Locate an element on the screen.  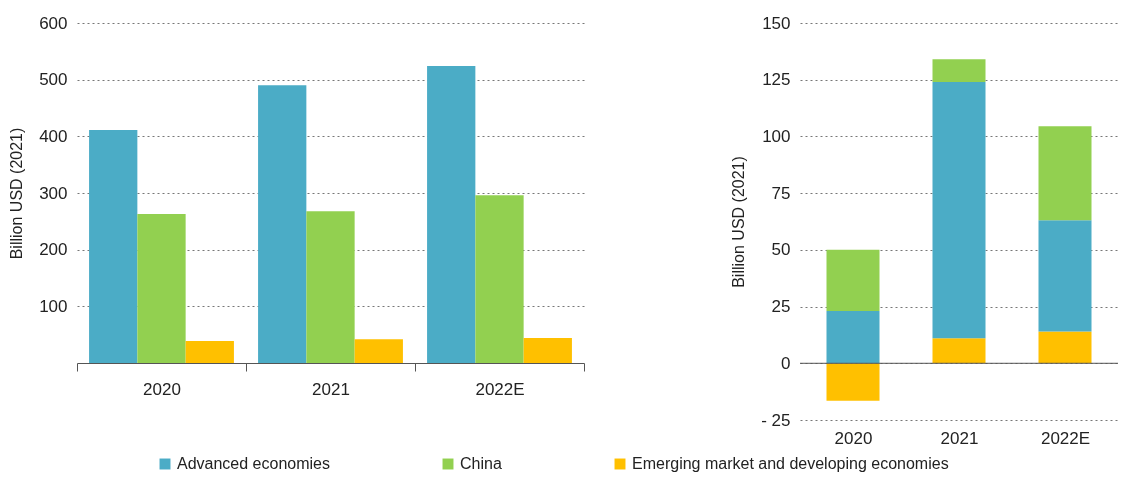
y-tick-label: 600 is located at coordinates (53, 23).